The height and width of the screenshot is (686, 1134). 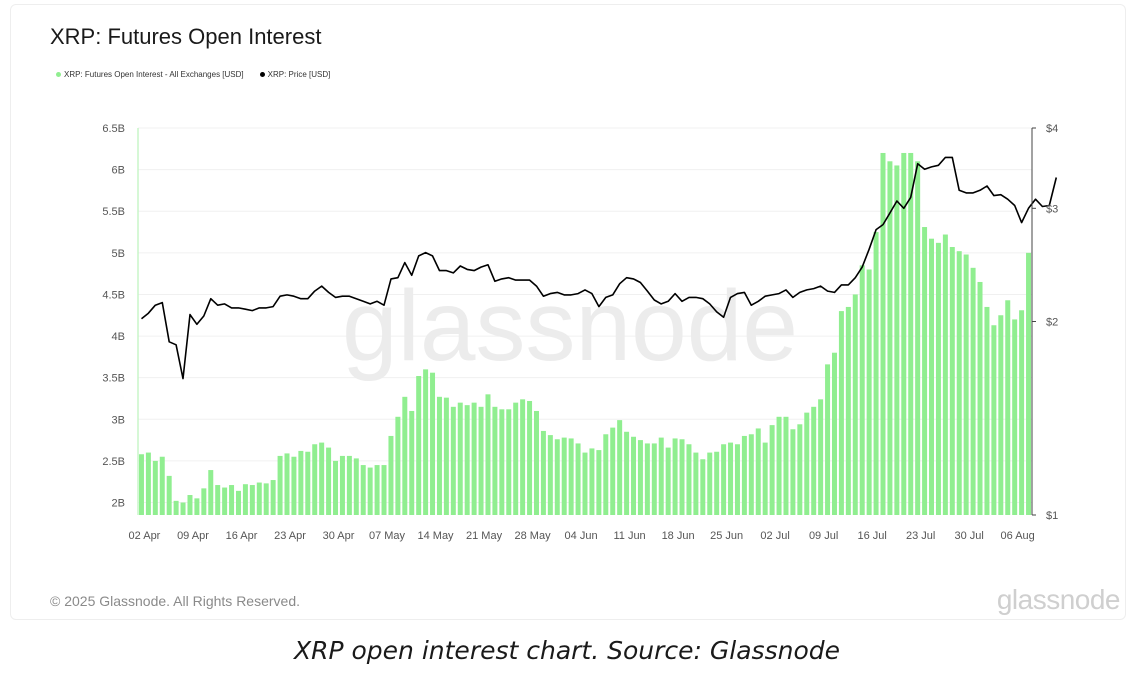 What do you see at coordinates (533, 536) in the screenshot?
I see `x-tick-label: 28 May` at bounding box center [533, 536].